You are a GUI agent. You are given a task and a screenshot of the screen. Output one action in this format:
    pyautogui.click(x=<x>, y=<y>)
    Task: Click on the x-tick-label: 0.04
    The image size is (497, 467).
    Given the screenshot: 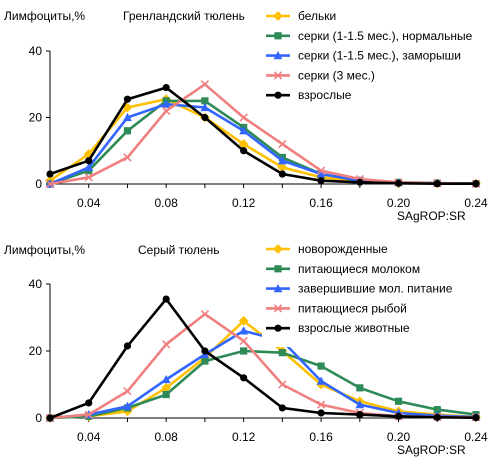 What is the action you would take?
    pyautogui.click(x=89, y=437)
    